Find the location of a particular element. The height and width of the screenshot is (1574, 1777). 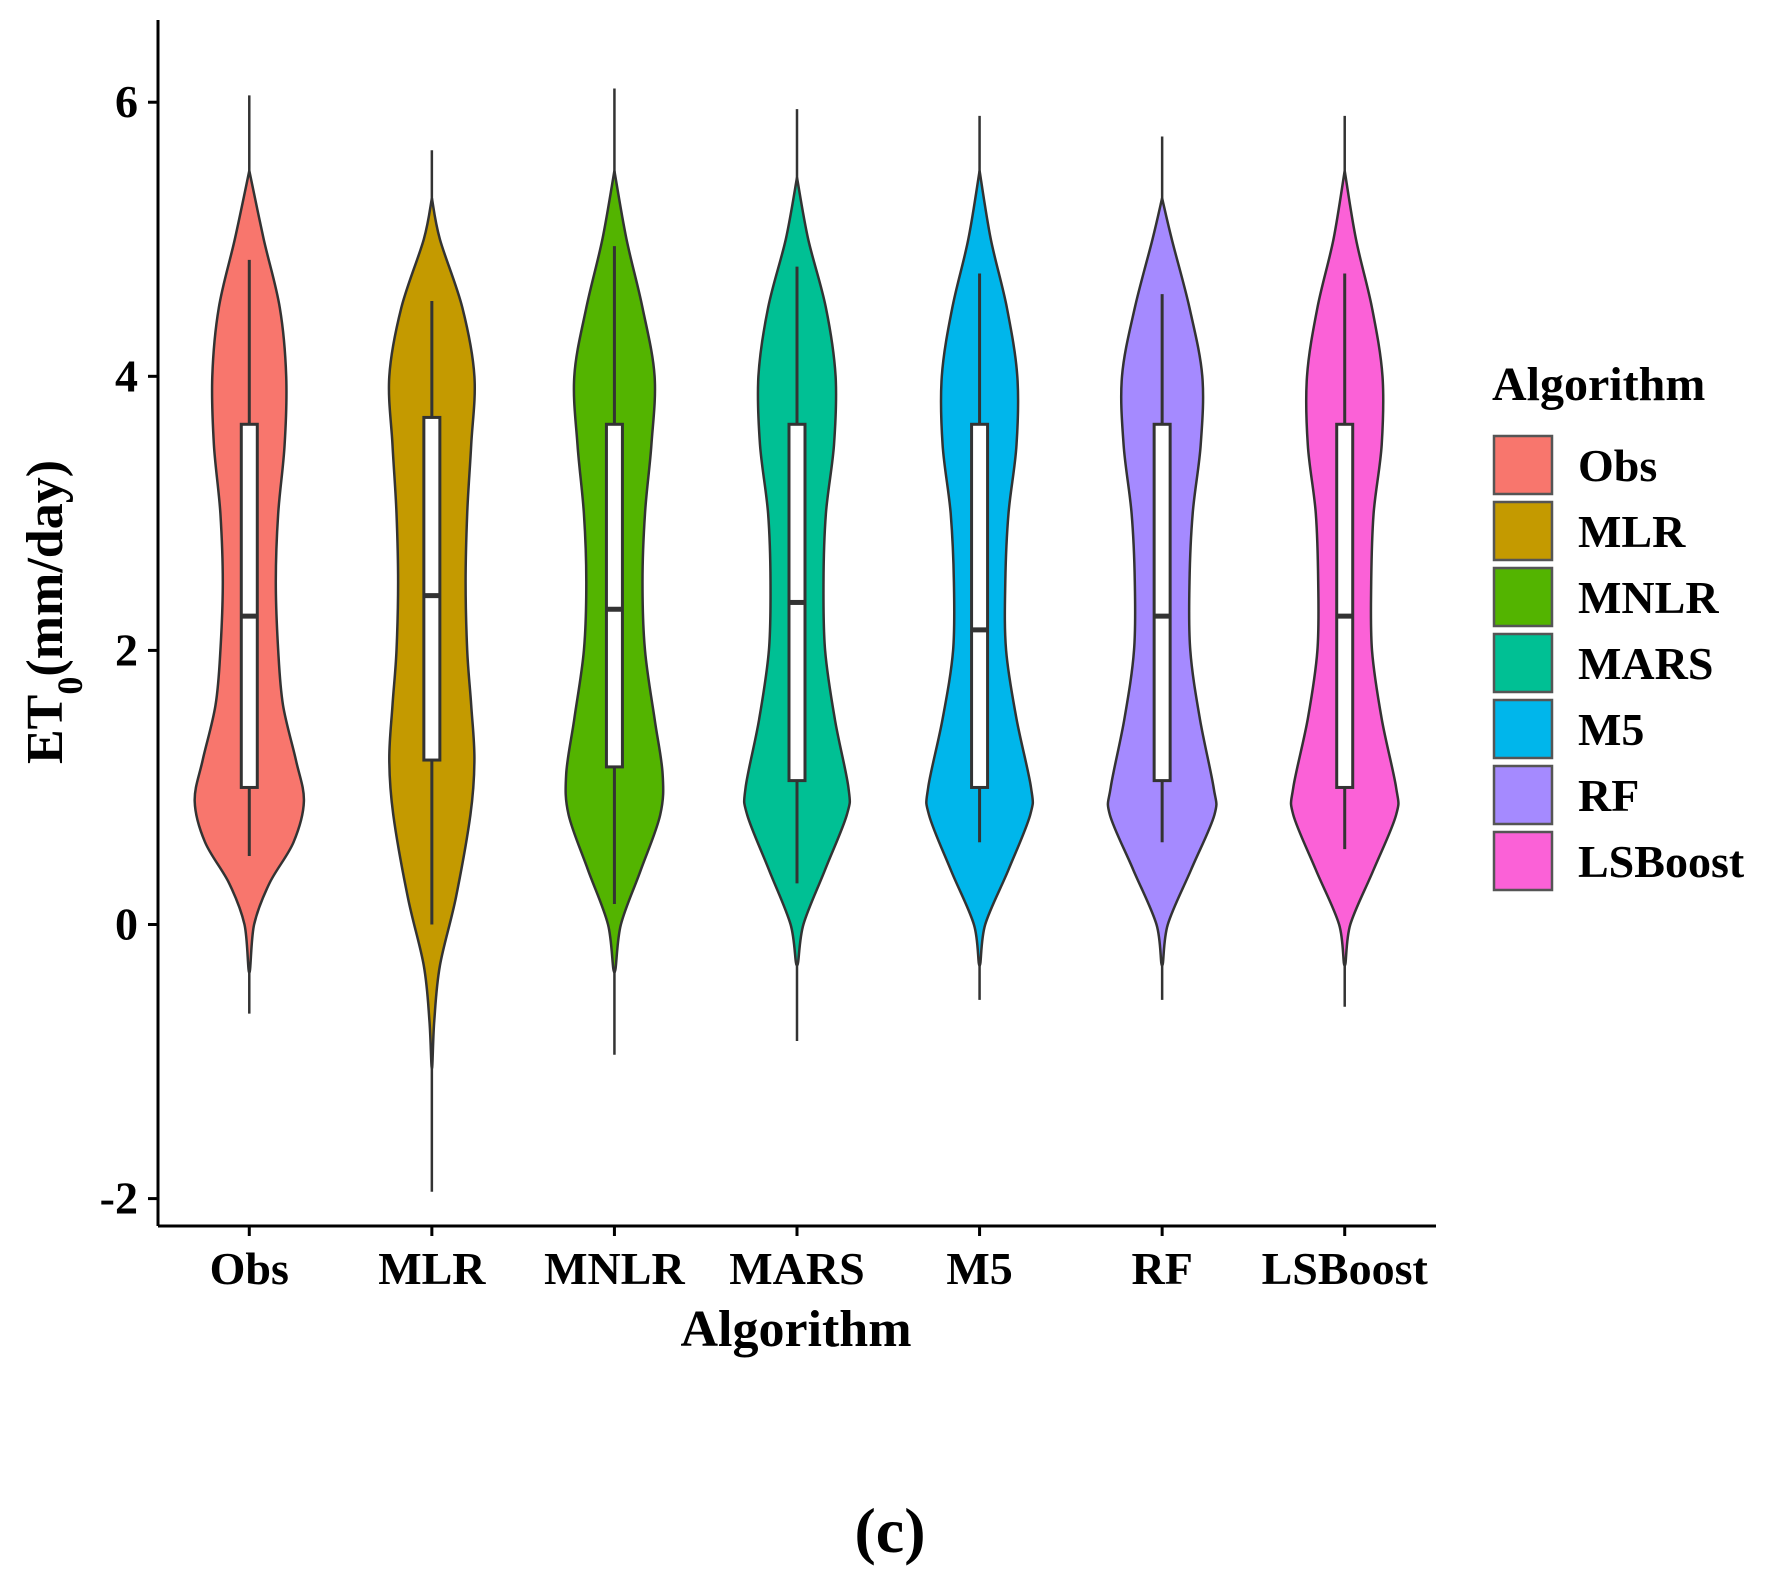

legend-item-mnlr: MNLR is located at coordinates (1605, 597).